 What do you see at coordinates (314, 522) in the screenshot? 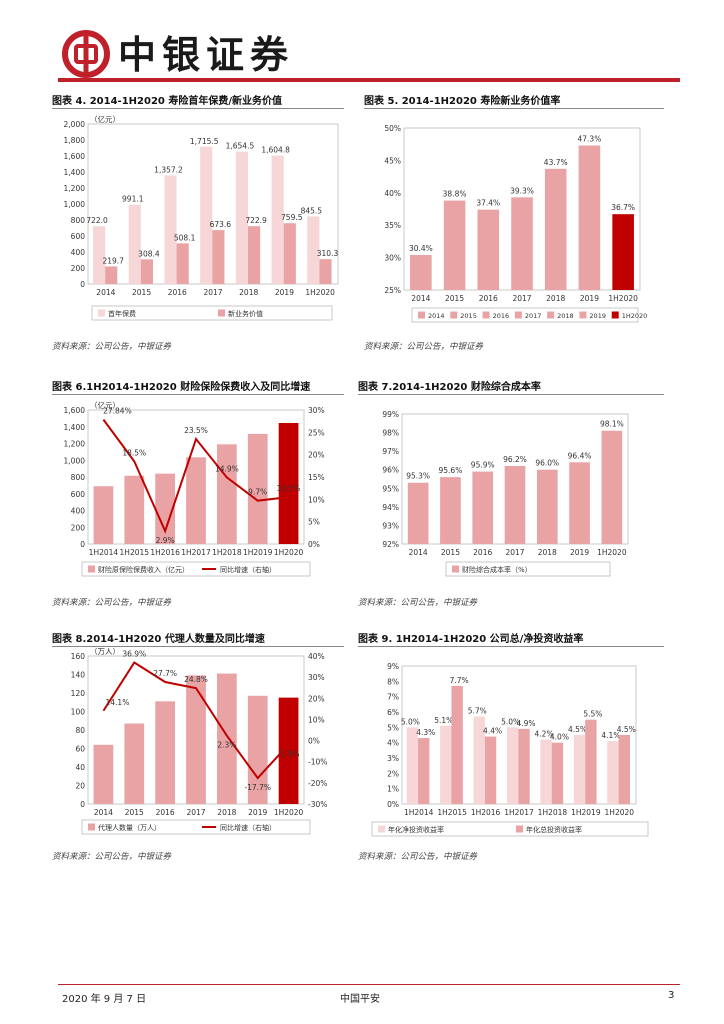
I see `c6-y2tick: 5%` at bounding box center [314, 522].